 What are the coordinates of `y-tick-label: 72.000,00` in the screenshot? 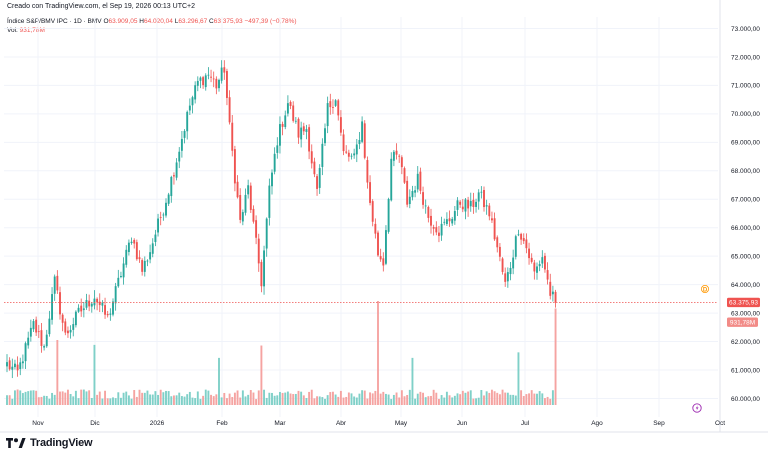 It's located at (745, 57).